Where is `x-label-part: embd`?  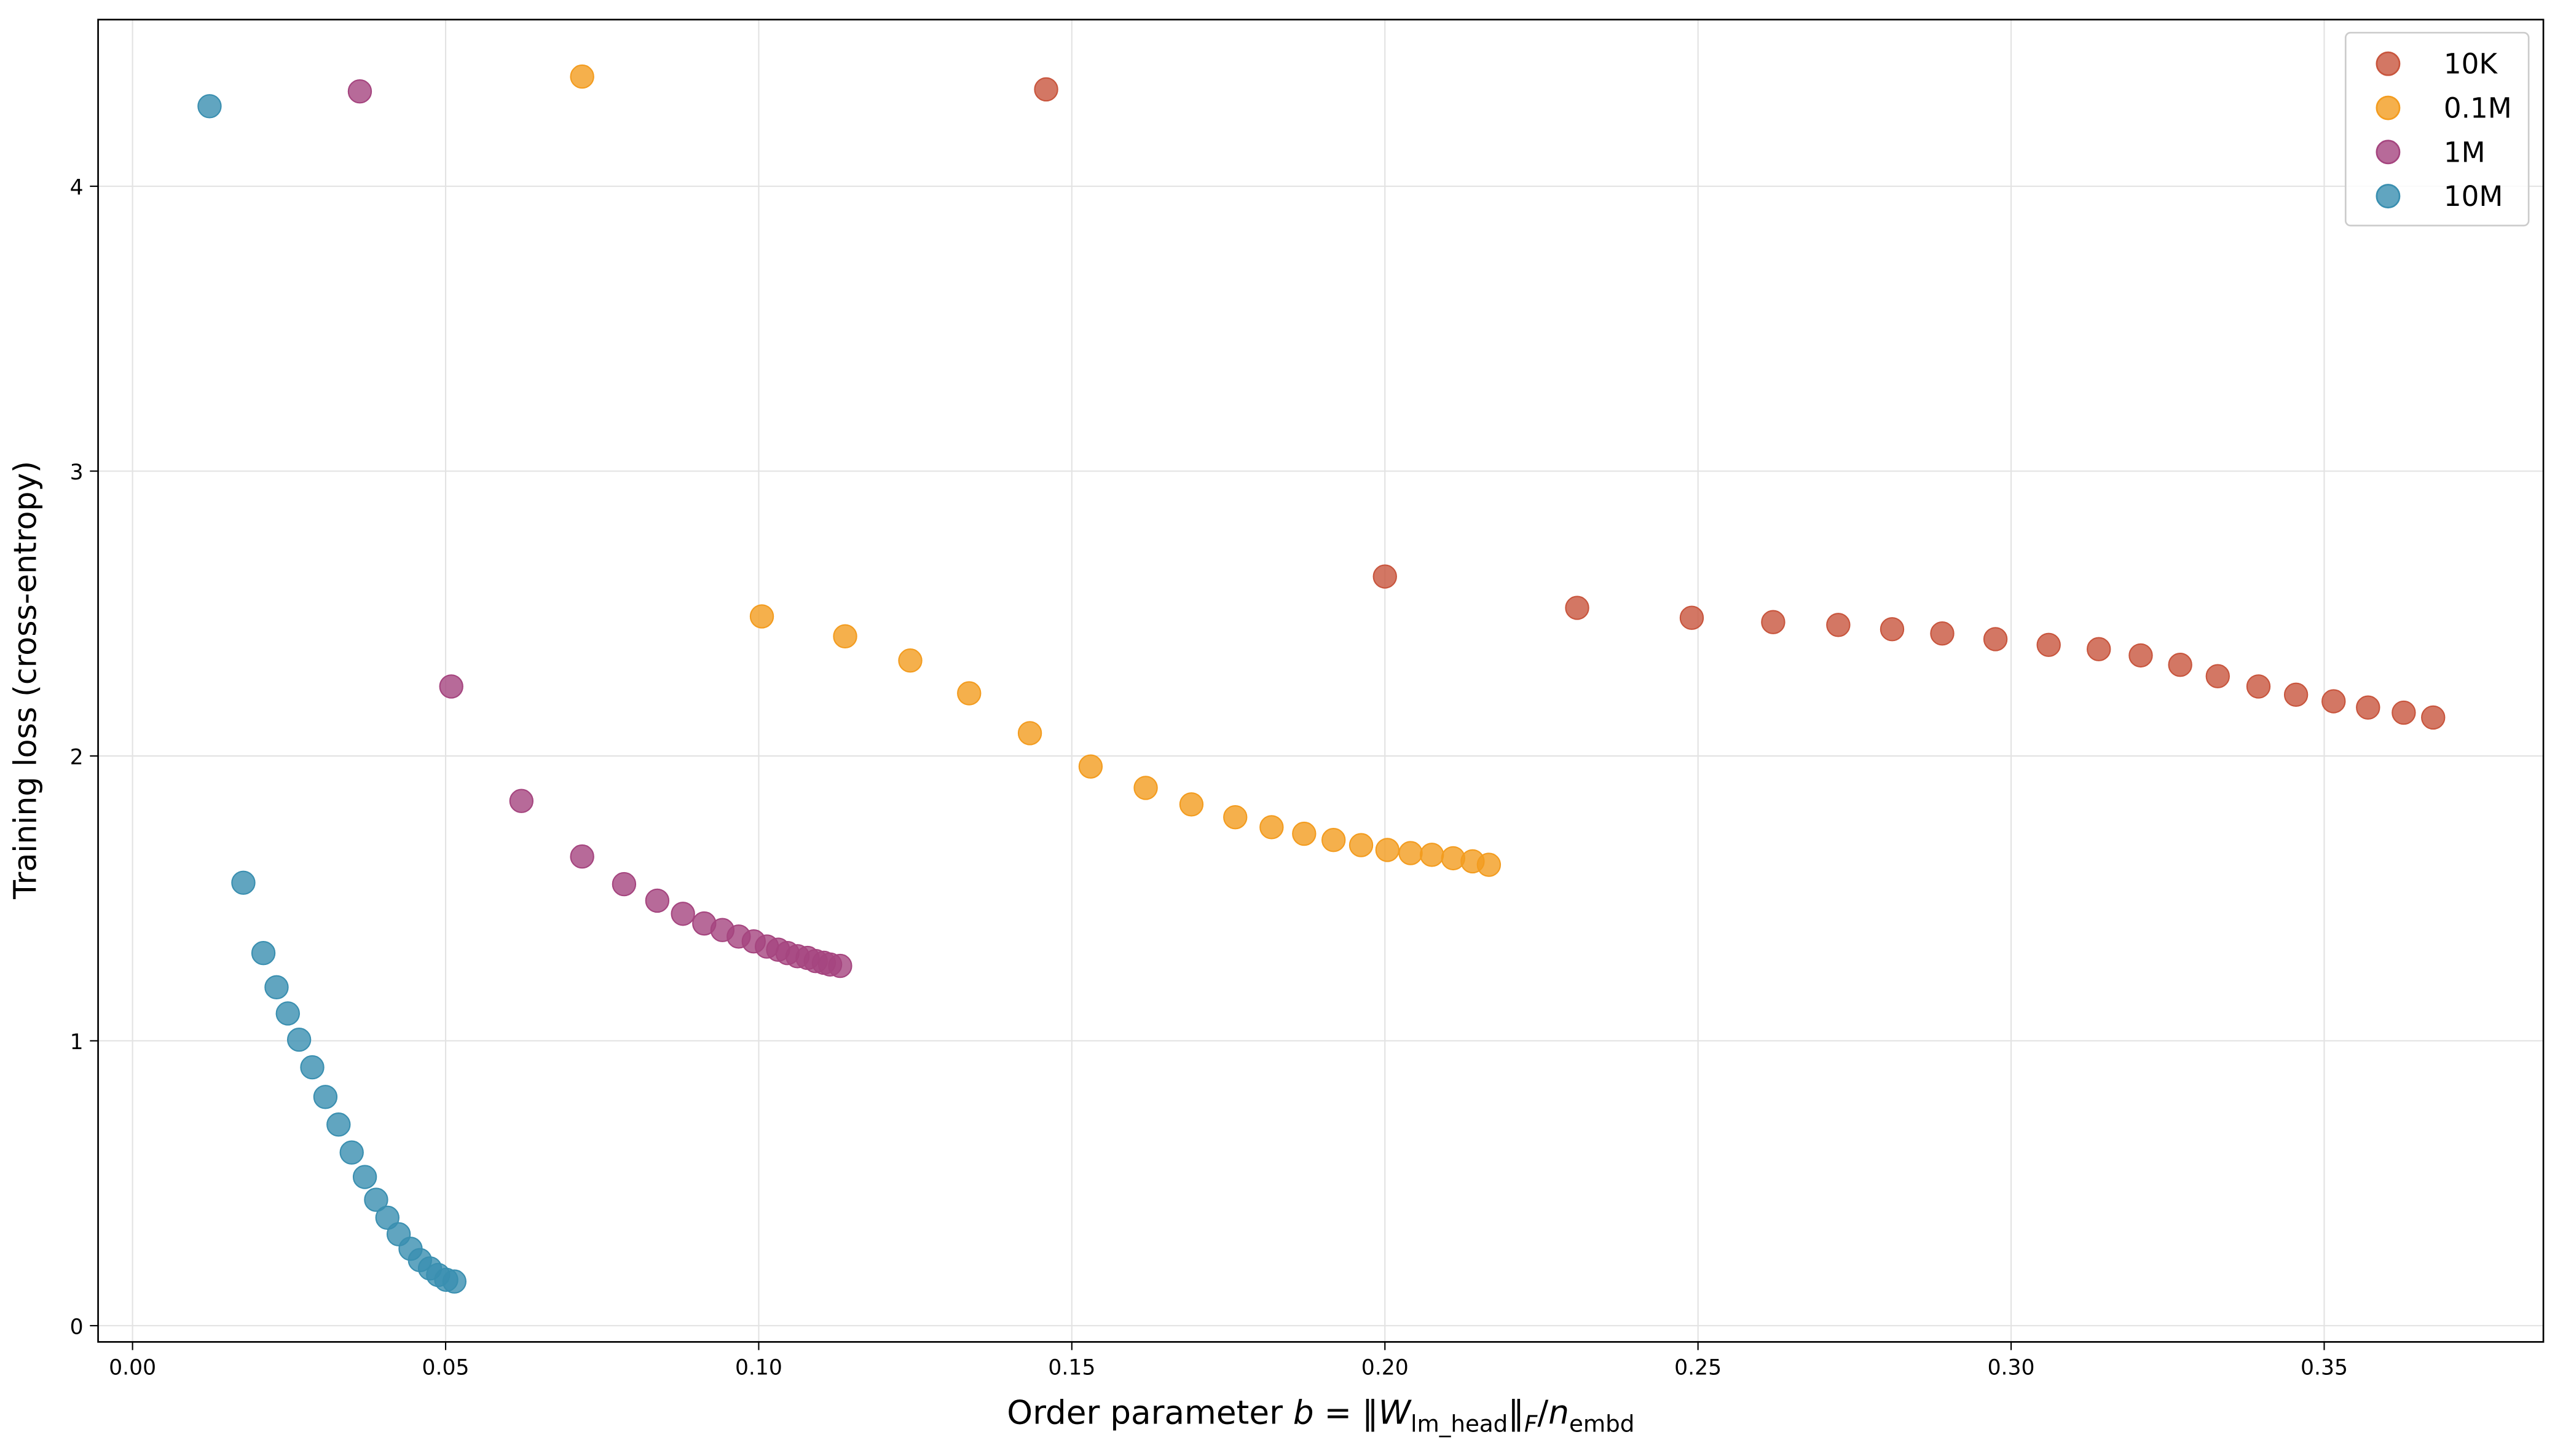 x-label-part: embd is located at coordinates (1601, 1424).